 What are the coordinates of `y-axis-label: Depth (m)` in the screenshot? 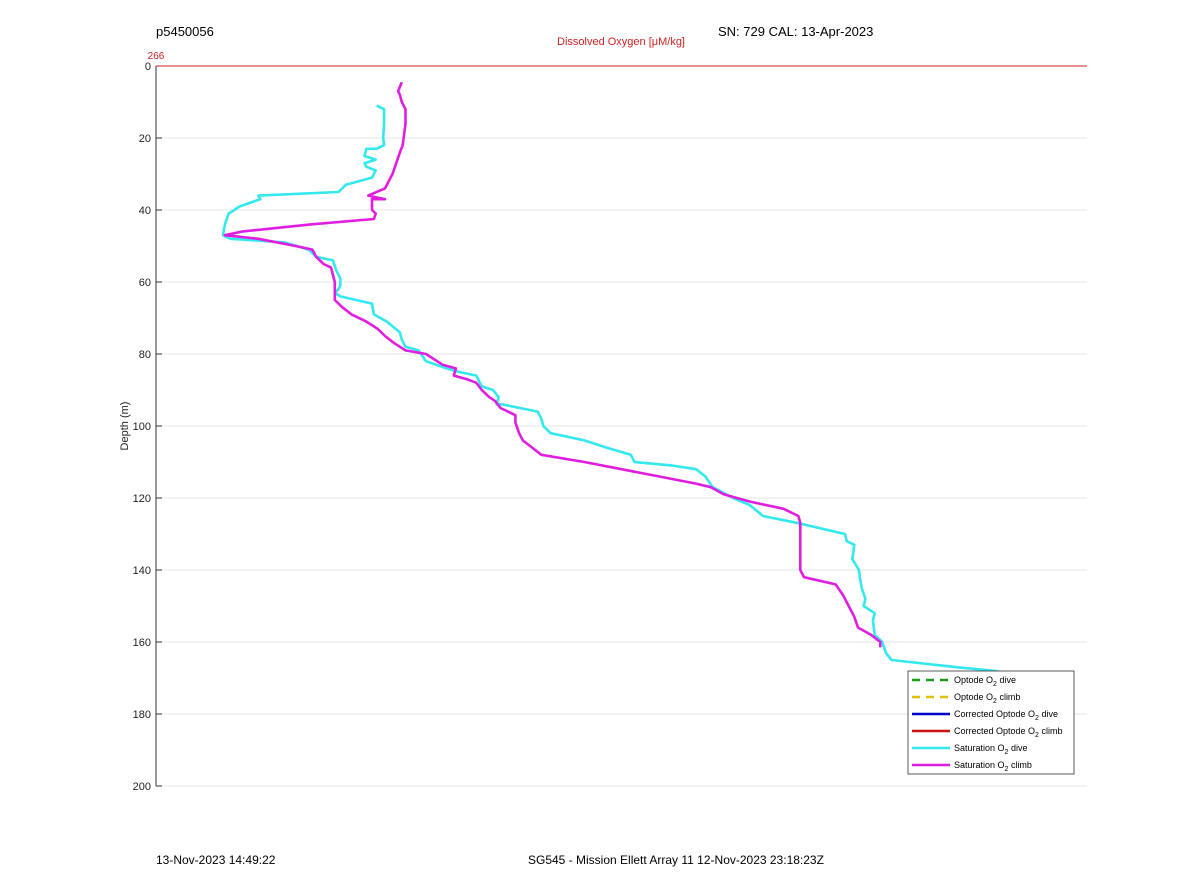 It's located at (125, 426).